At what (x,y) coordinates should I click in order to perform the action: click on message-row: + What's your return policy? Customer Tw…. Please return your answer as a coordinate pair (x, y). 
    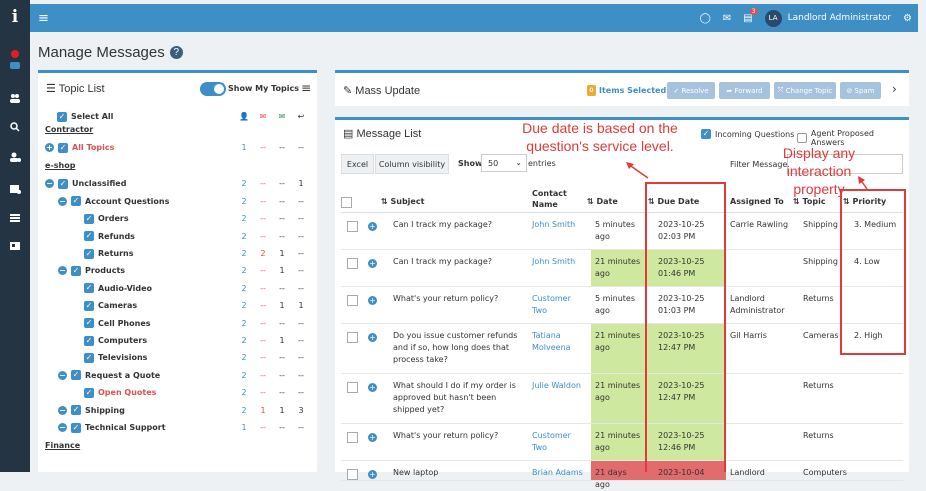
    Looking at the image, I should click on (622, 305).